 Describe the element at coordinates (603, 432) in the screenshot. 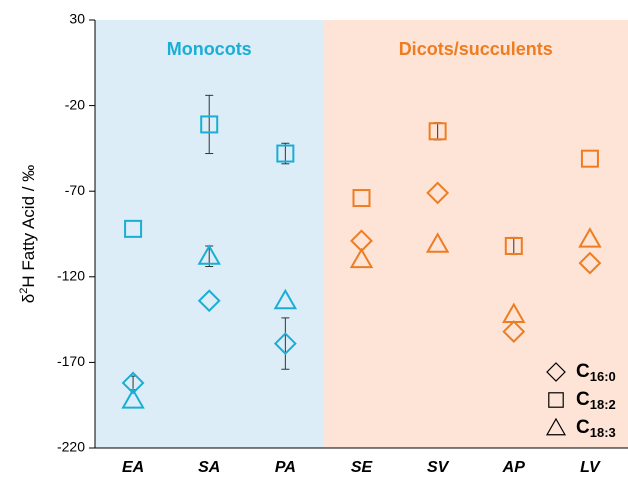

I see `legend-subscript: 18:3` at that location.